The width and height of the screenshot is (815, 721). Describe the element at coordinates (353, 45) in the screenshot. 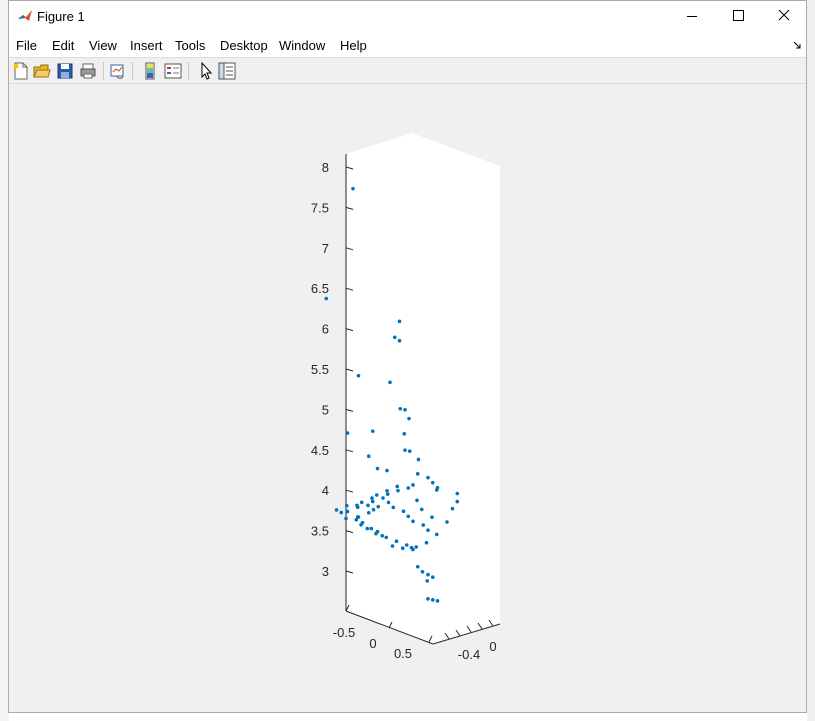

I see `menu-help: Help` at that location.